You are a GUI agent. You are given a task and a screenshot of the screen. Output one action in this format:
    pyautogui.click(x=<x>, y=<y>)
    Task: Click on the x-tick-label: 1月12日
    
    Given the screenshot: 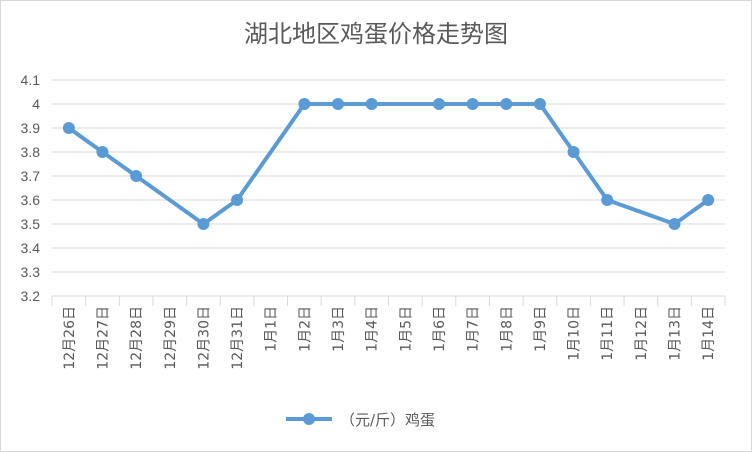 What is the action you would take?
    pyautogui.click(x=642, y=333)
    